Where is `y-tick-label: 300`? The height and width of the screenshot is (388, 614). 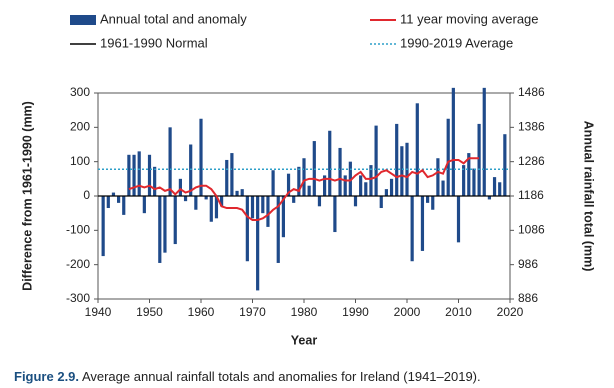
y-tick-label: 300 is located at coordinates (80, 92).